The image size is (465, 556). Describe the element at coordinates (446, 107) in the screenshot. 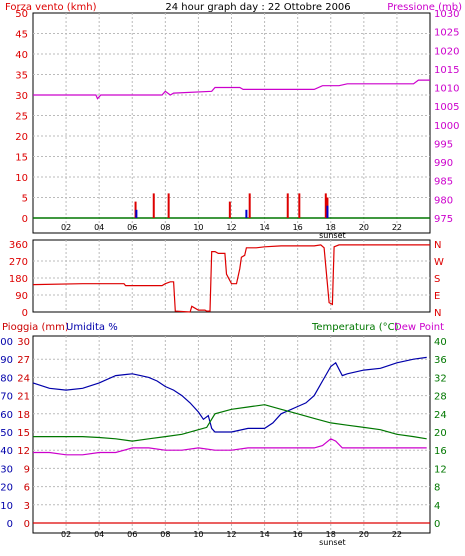

I see `pressure-y-tick-label: 1005` at that location.